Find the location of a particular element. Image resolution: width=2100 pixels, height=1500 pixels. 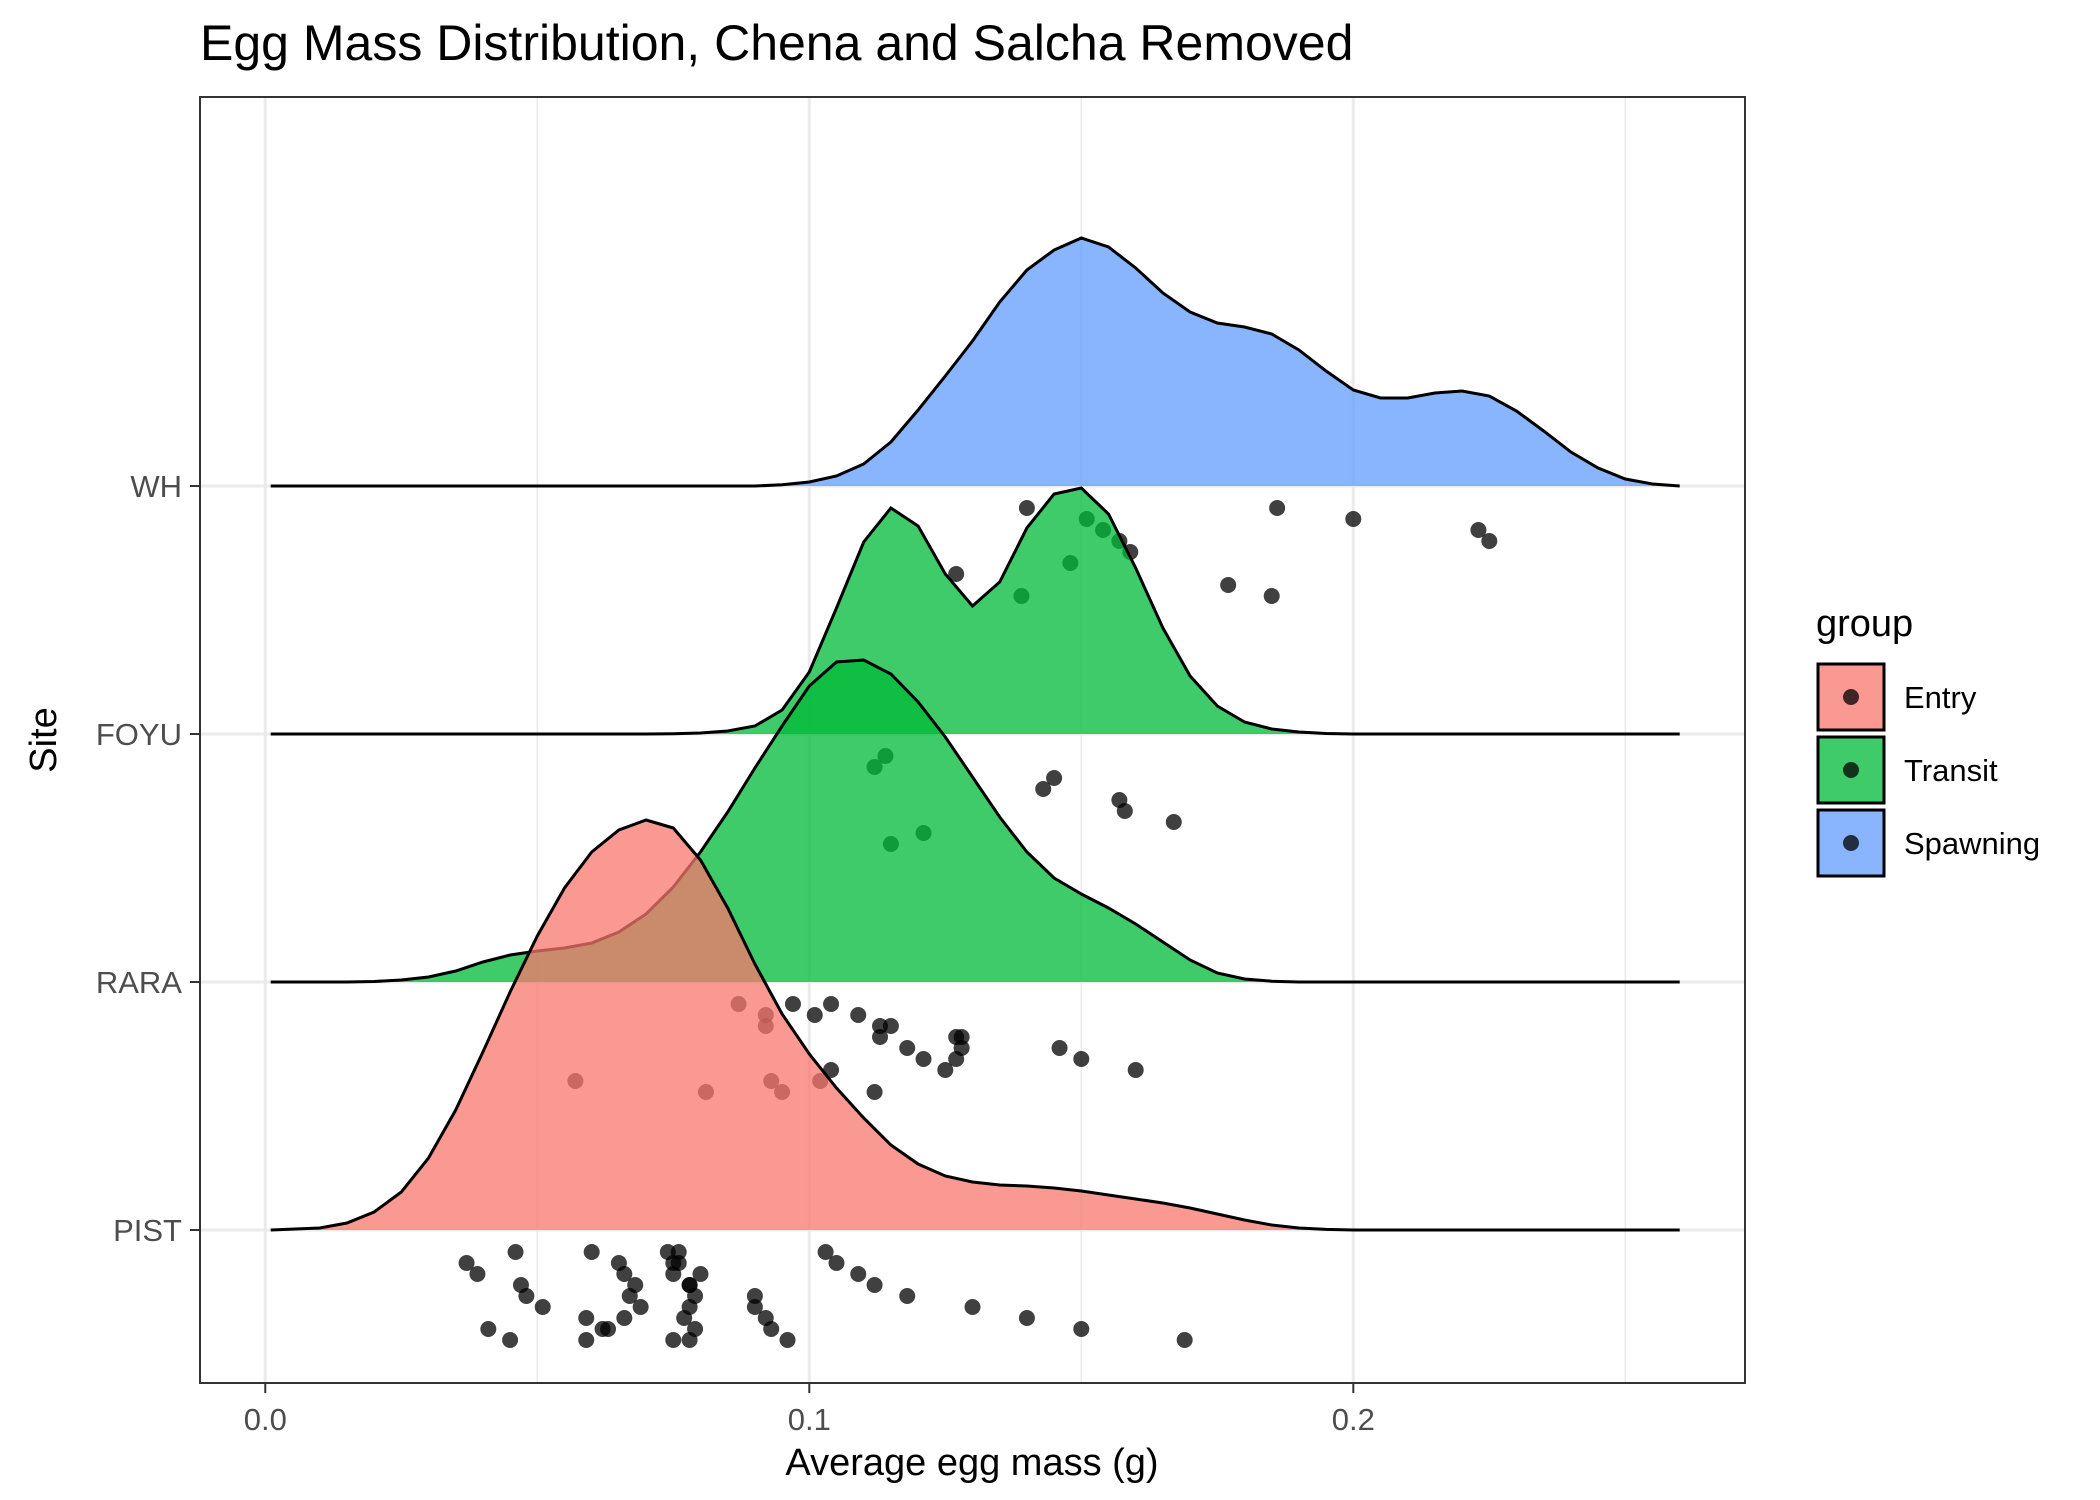

legend-key is located at coordinates (1851, 697).